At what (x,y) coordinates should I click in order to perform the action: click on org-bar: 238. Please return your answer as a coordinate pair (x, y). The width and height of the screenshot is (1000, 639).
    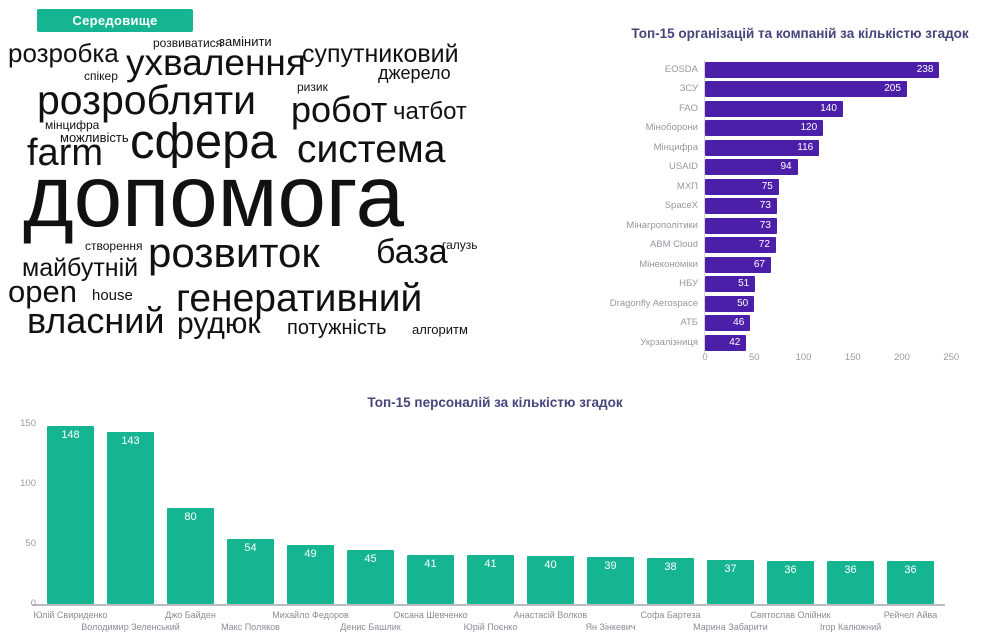
    Looking at the image, I should click on (822, 70).